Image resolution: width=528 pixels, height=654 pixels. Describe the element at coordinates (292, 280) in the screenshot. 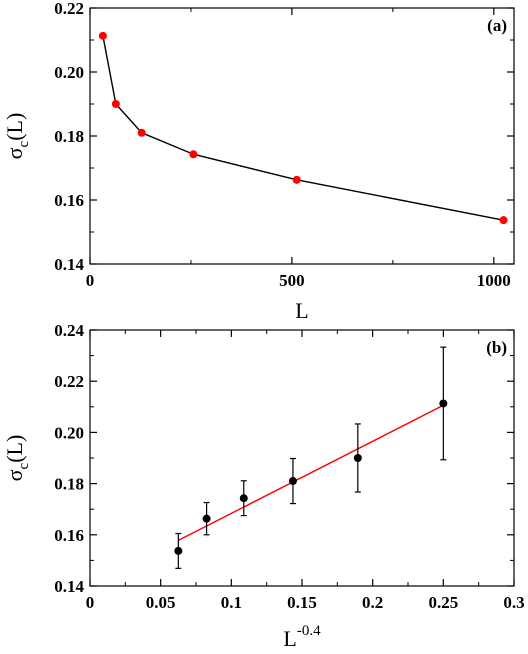

I see `x-tick-label: 500` at that location.